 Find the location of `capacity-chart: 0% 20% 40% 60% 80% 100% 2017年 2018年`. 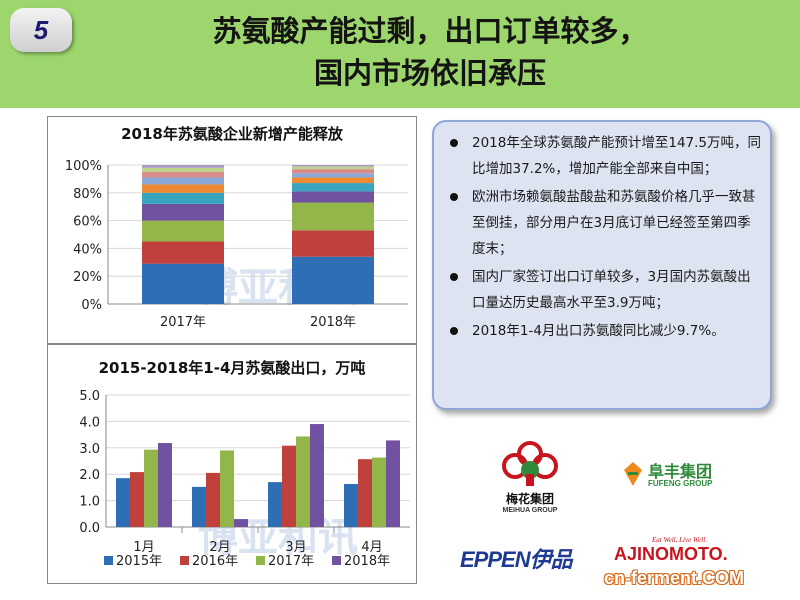

capacity-chart: 0% 20% 40% 60% 80% 100% 2017年 2018年 is located at coordinates (236, 244).